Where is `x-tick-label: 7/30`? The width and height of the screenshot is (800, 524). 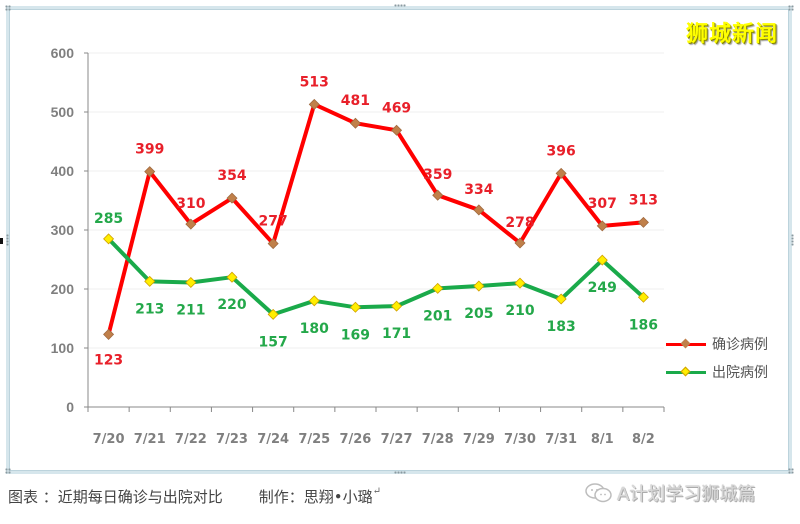 x-tick-label: 7/30 is located at coordinates (520, 439).